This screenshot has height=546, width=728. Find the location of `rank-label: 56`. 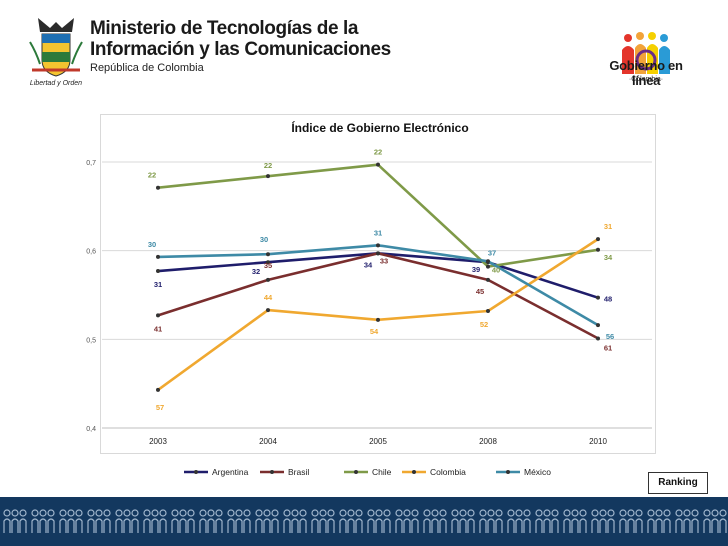

rank-label: 56 is located at coordinates (610, 336).